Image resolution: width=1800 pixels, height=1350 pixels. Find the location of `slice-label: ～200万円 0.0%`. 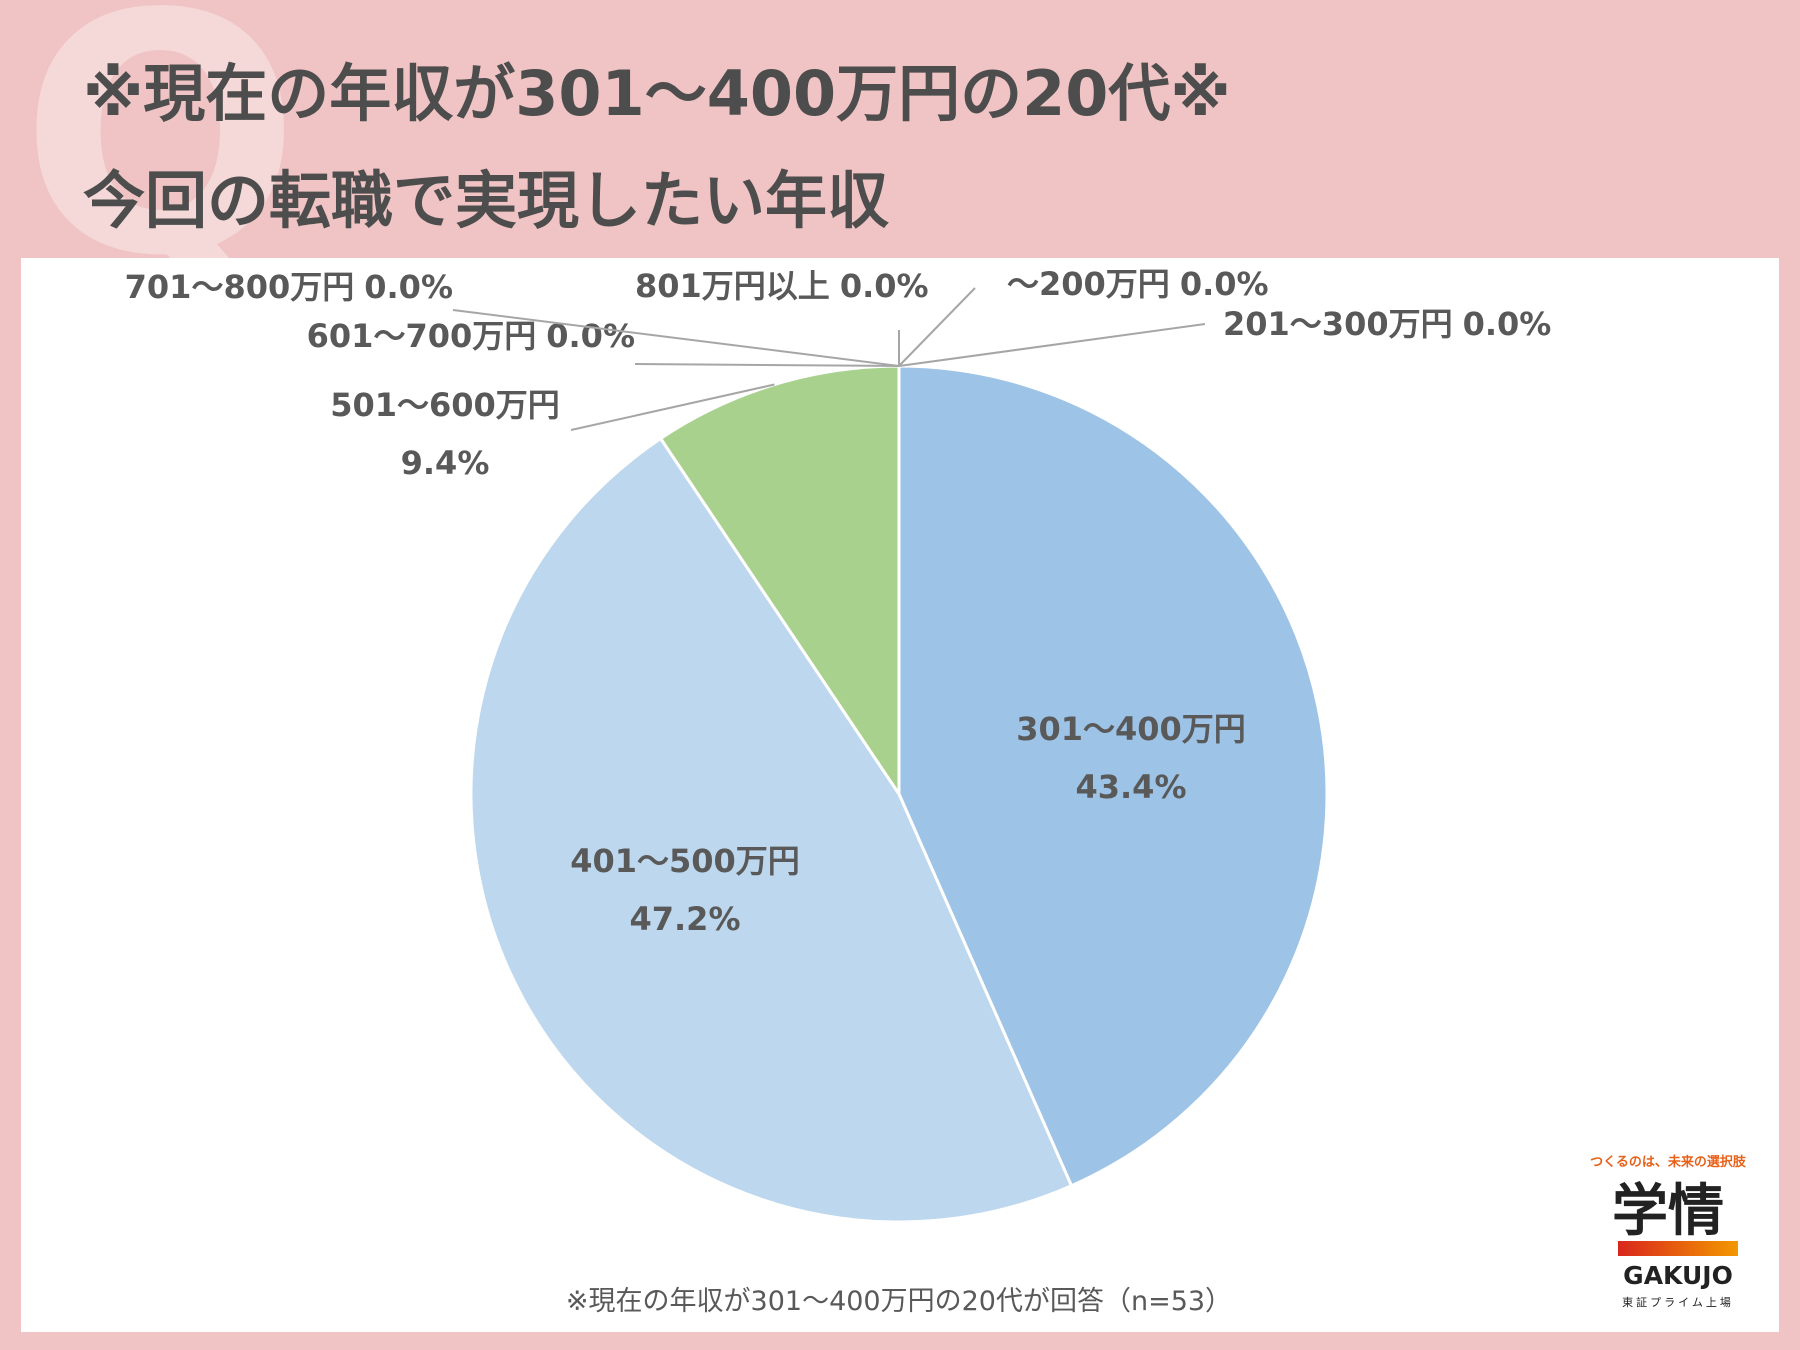

slice-label: ～200万円 0.0% is located at coordinates (1138, 284).